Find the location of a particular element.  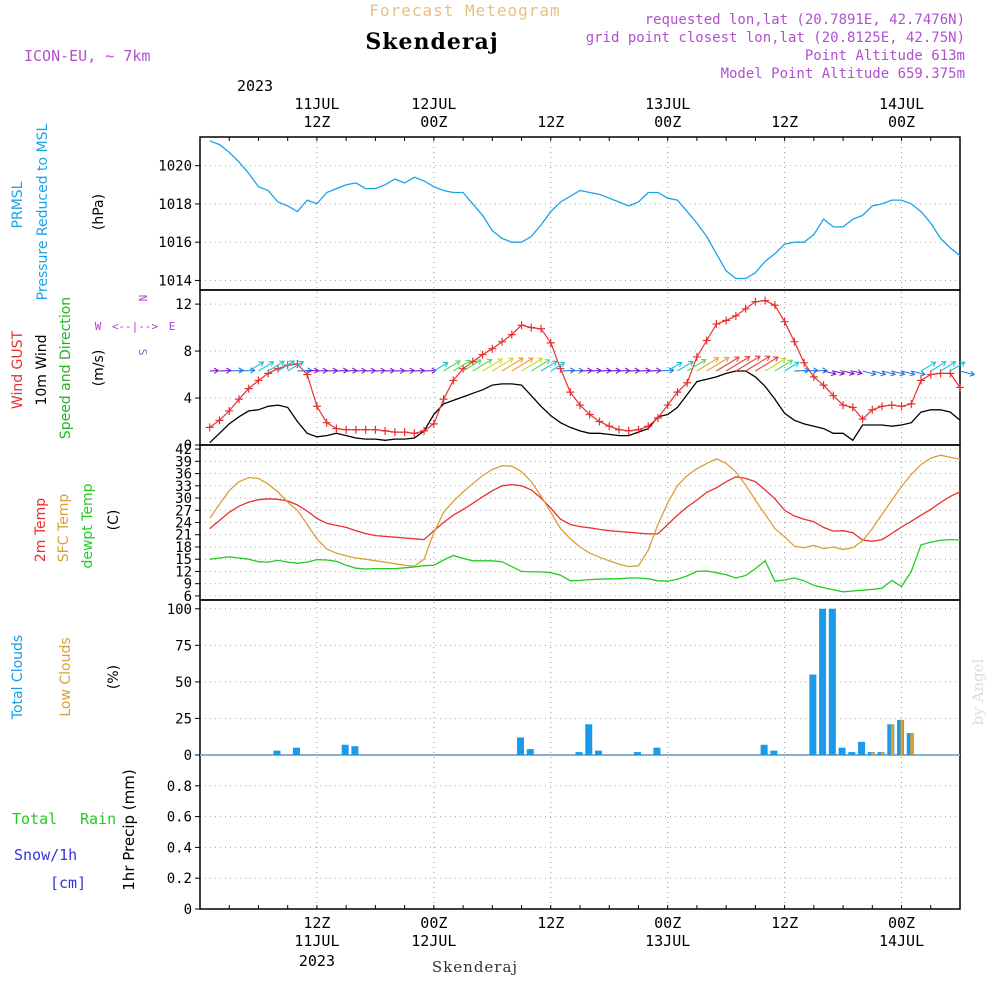

gust-line is located at coordinates (585, 366).